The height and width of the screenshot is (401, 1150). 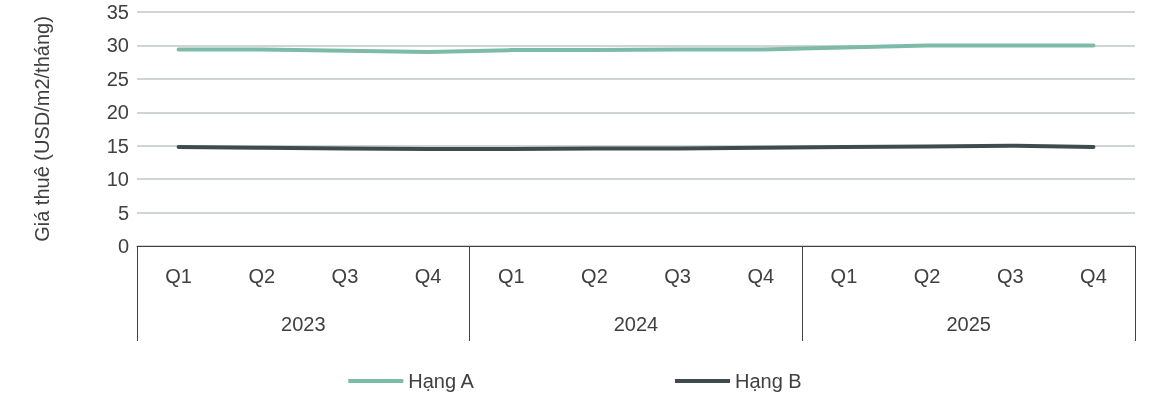 I want to click on y-tick-label: 0, so click(x=123, y=246).